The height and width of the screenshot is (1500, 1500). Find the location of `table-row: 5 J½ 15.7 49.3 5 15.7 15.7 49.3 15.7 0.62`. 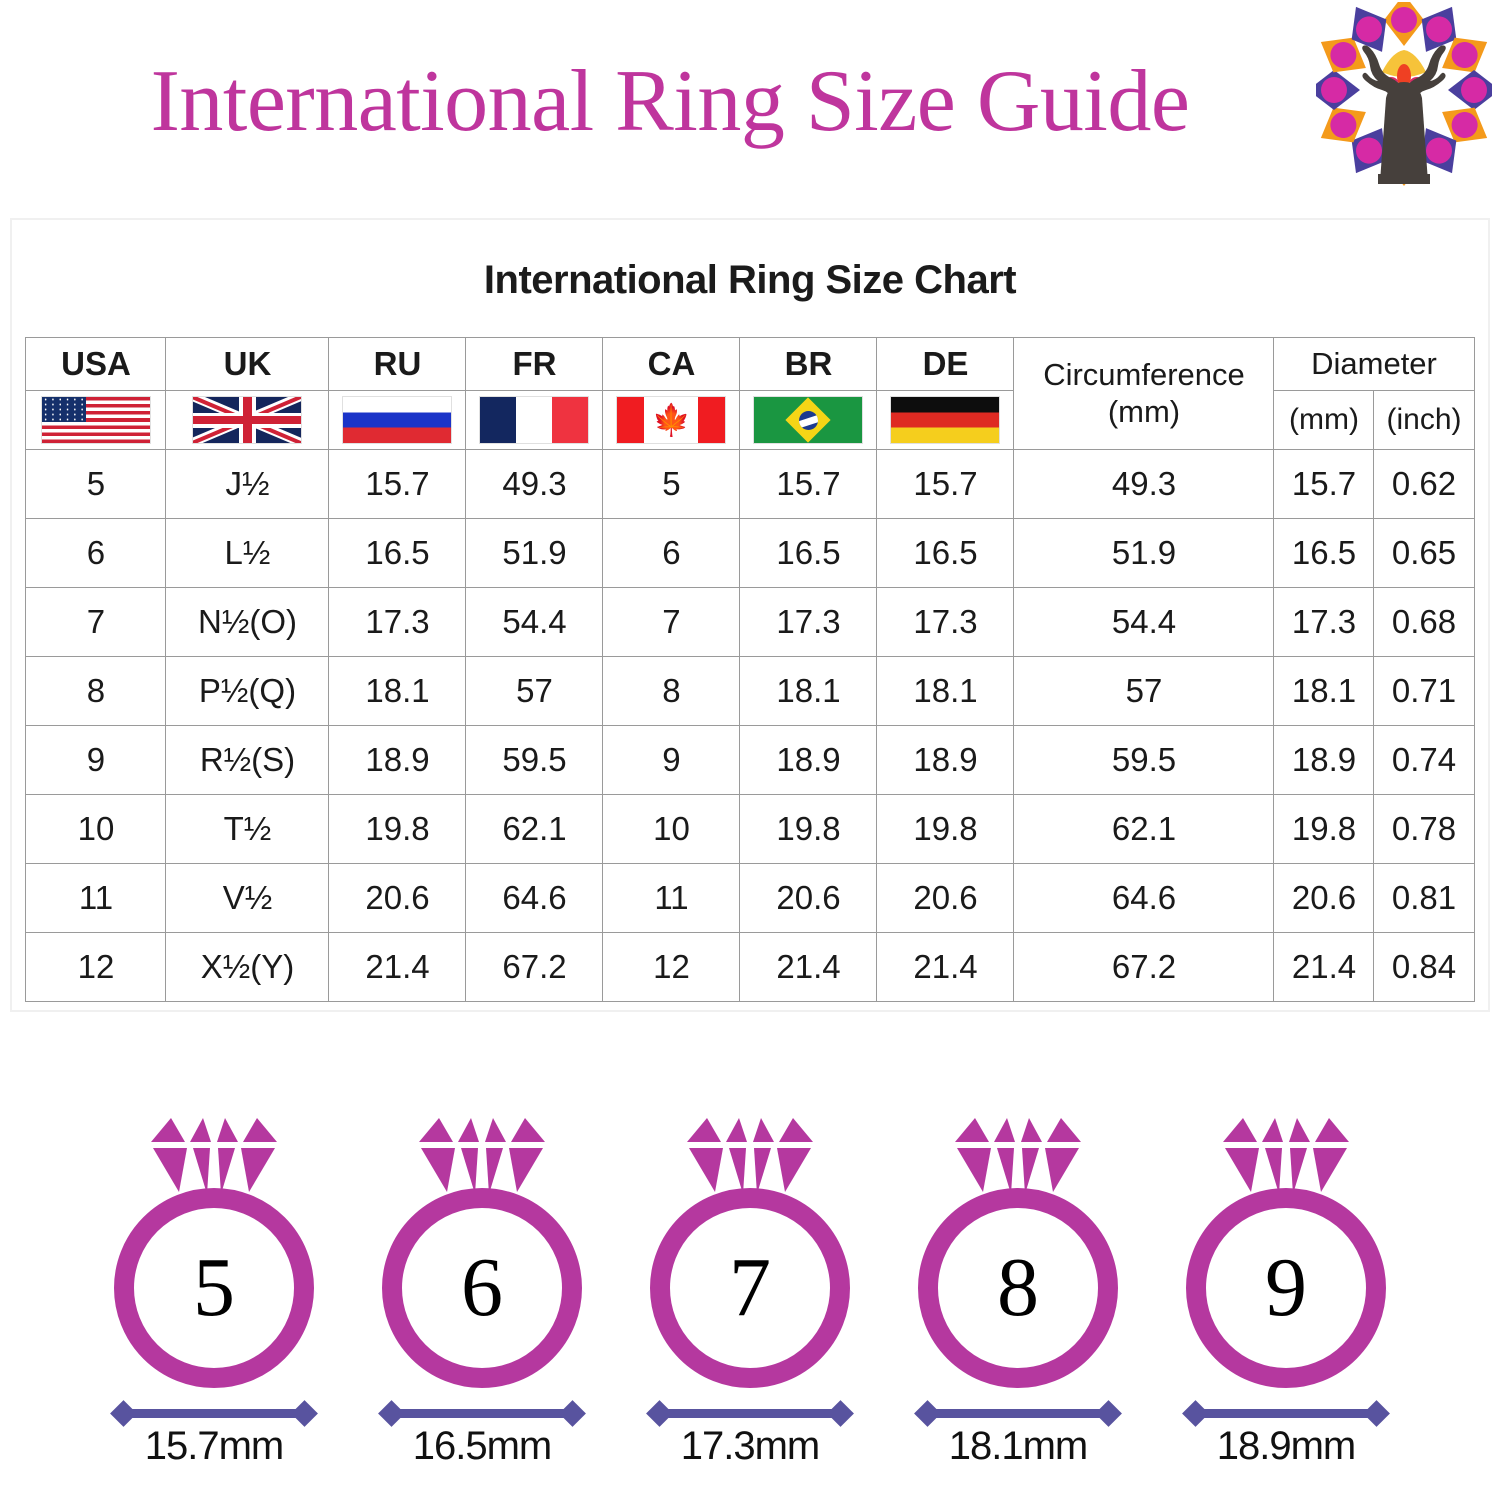

table-row: 5 J½ 15.7 49.3 5 15.7 15.7 49.3 15.7 0.62 is located at coordinates (750, 484).